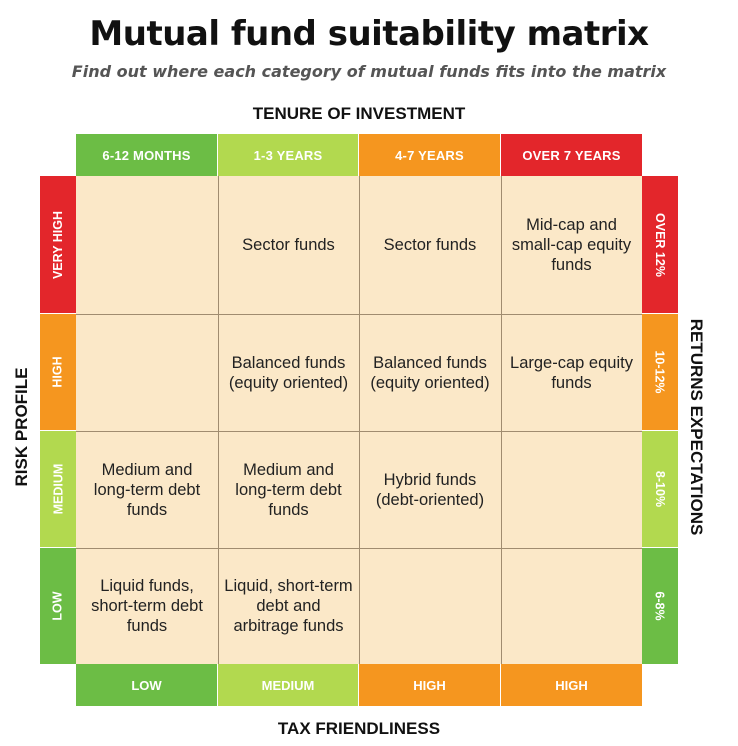  What do you see at coordinates (430, 489) in the screenshot?
I see `matrix-cell-medium-4-7y: Hybrid funds (debt-oriented)` at bounding box center [430, 489].